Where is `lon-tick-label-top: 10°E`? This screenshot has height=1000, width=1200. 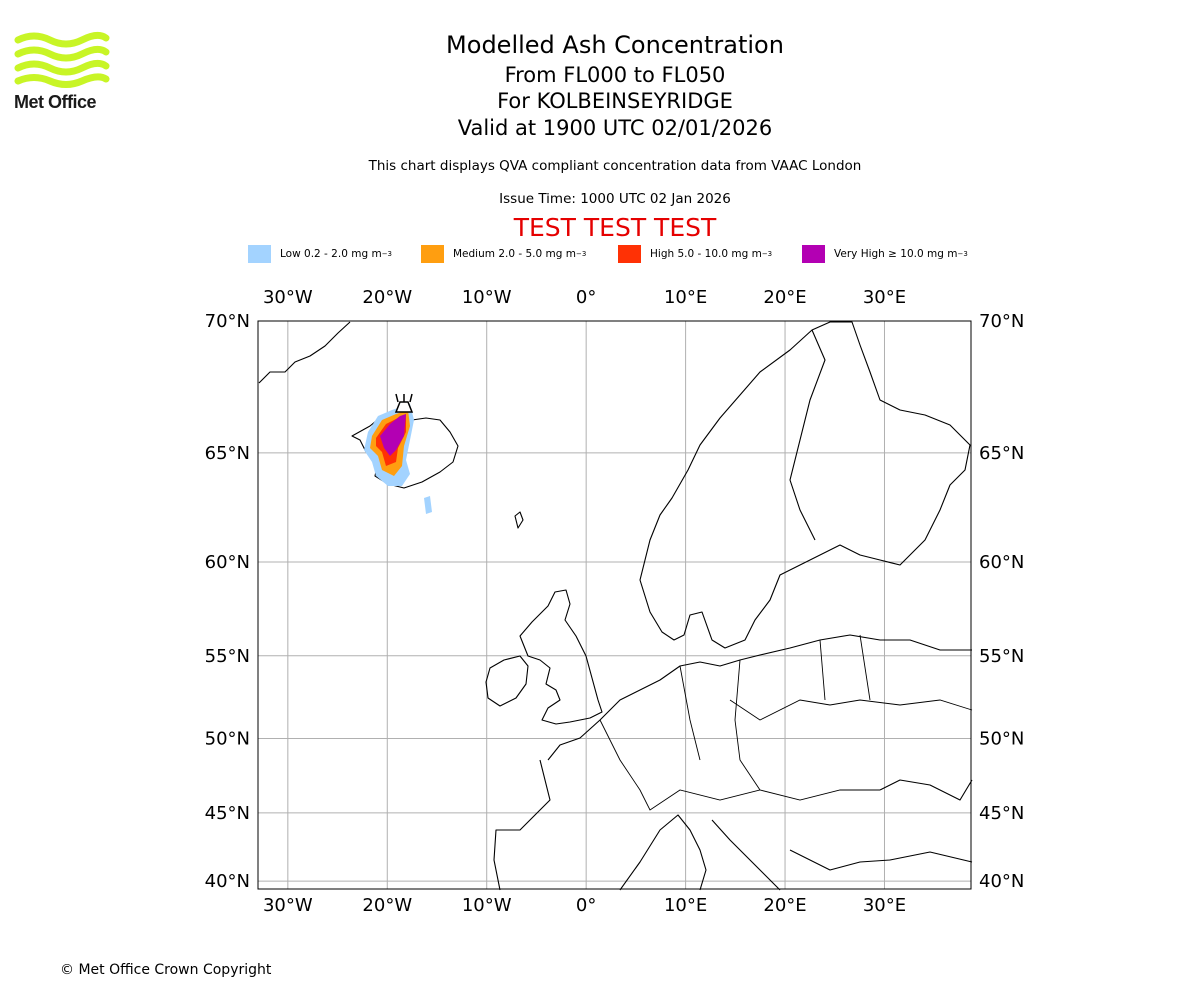 lon-tick-label-top: 10°E is located at coordinates (685, 297).